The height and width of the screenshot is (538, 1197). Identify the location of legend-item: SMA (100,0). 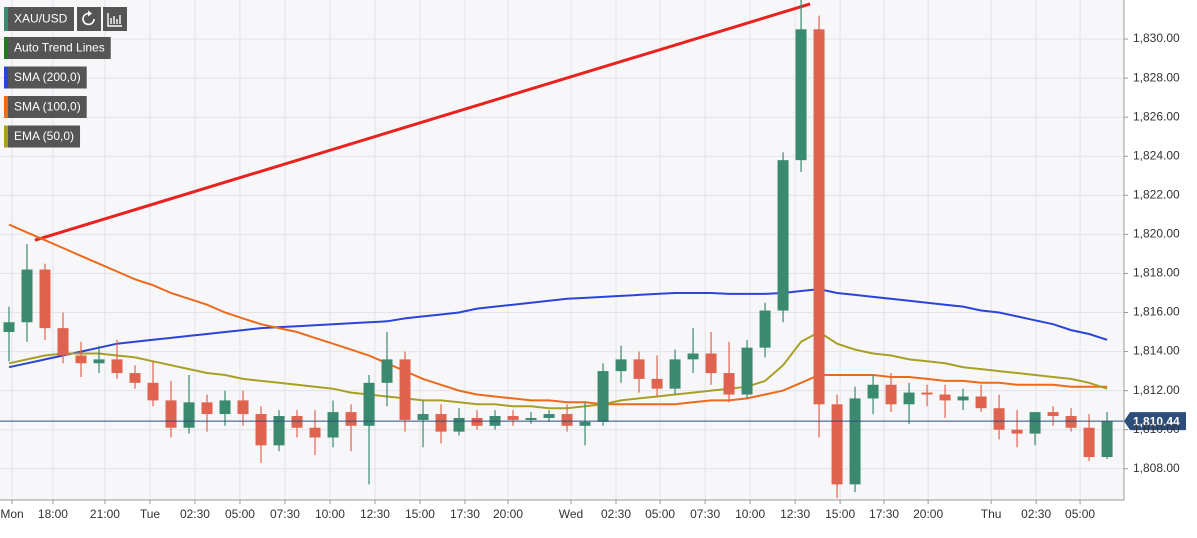
(45, 107).